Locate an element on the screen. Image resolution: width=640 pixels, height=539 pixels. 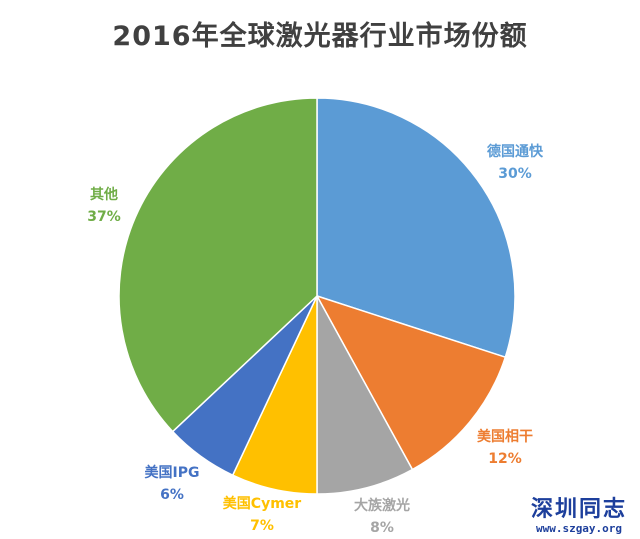
slice-value-label-3: 7% is located at coordinates (262, 526).